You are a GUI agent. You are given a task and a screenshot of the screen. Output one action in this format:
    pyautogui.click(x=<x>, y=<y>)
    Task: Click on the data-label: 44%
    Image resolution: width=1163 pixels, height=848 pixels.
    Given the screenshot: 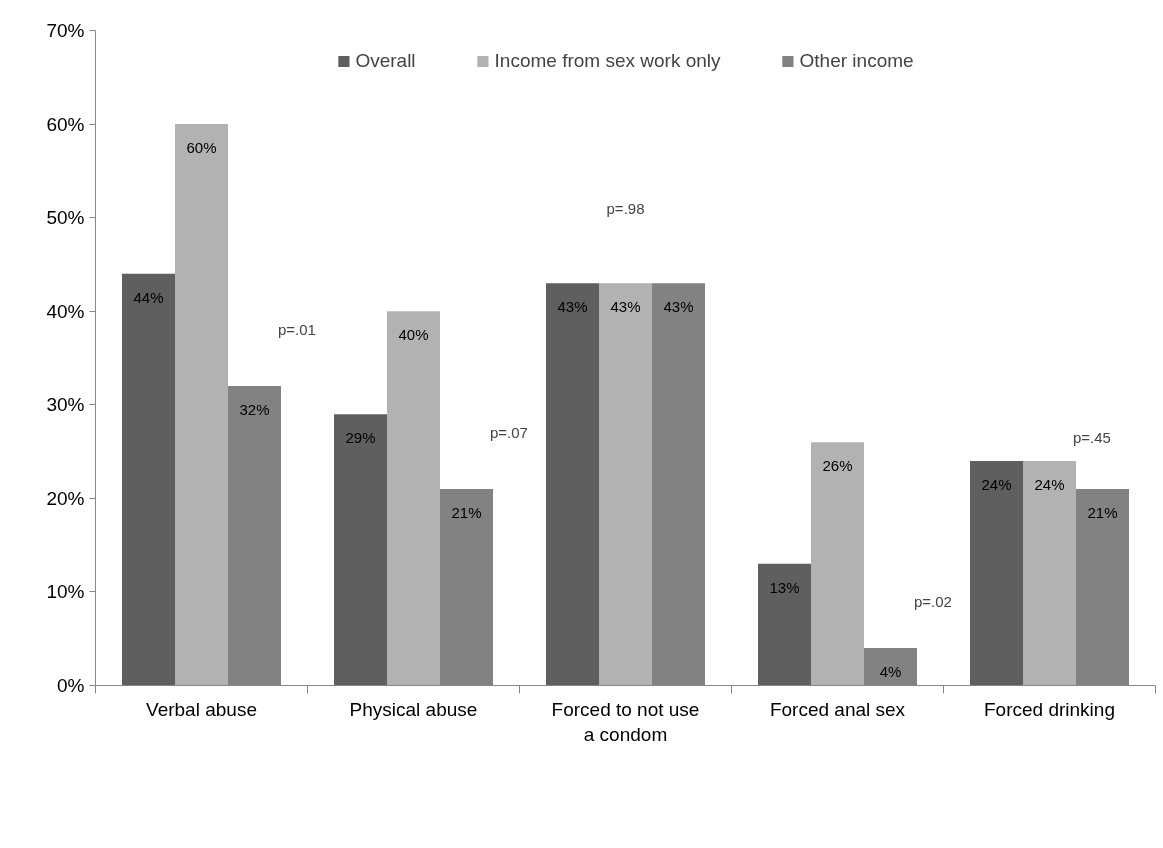 What is the action you would take?
    pyautogui.click(x=148, y=297)
    